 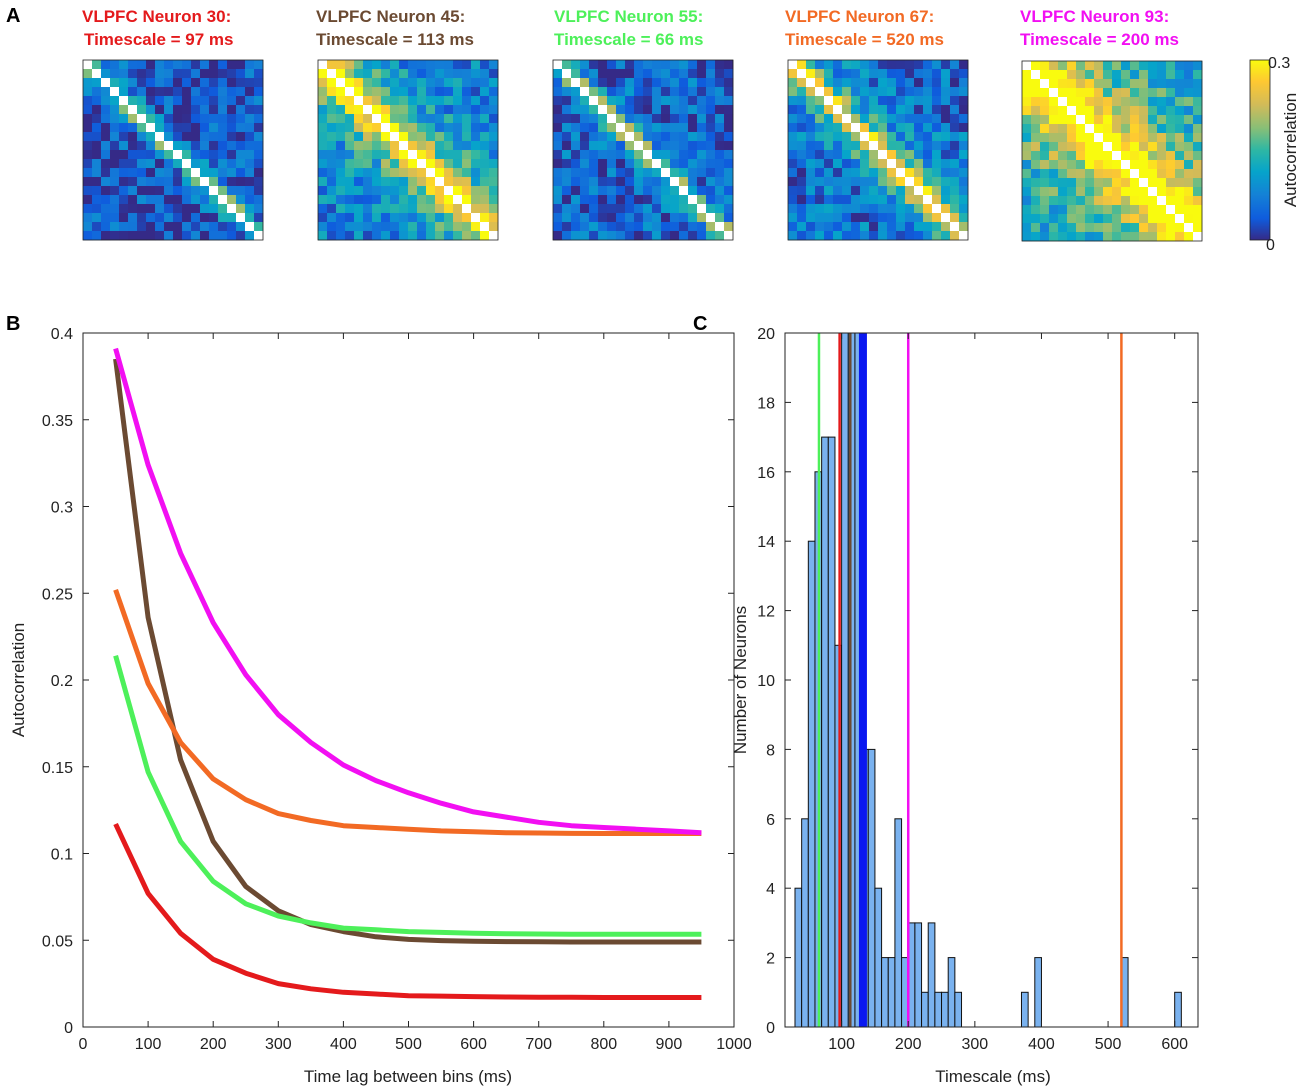 I want to click on heatmap-frame, so click(x=173, y=150).